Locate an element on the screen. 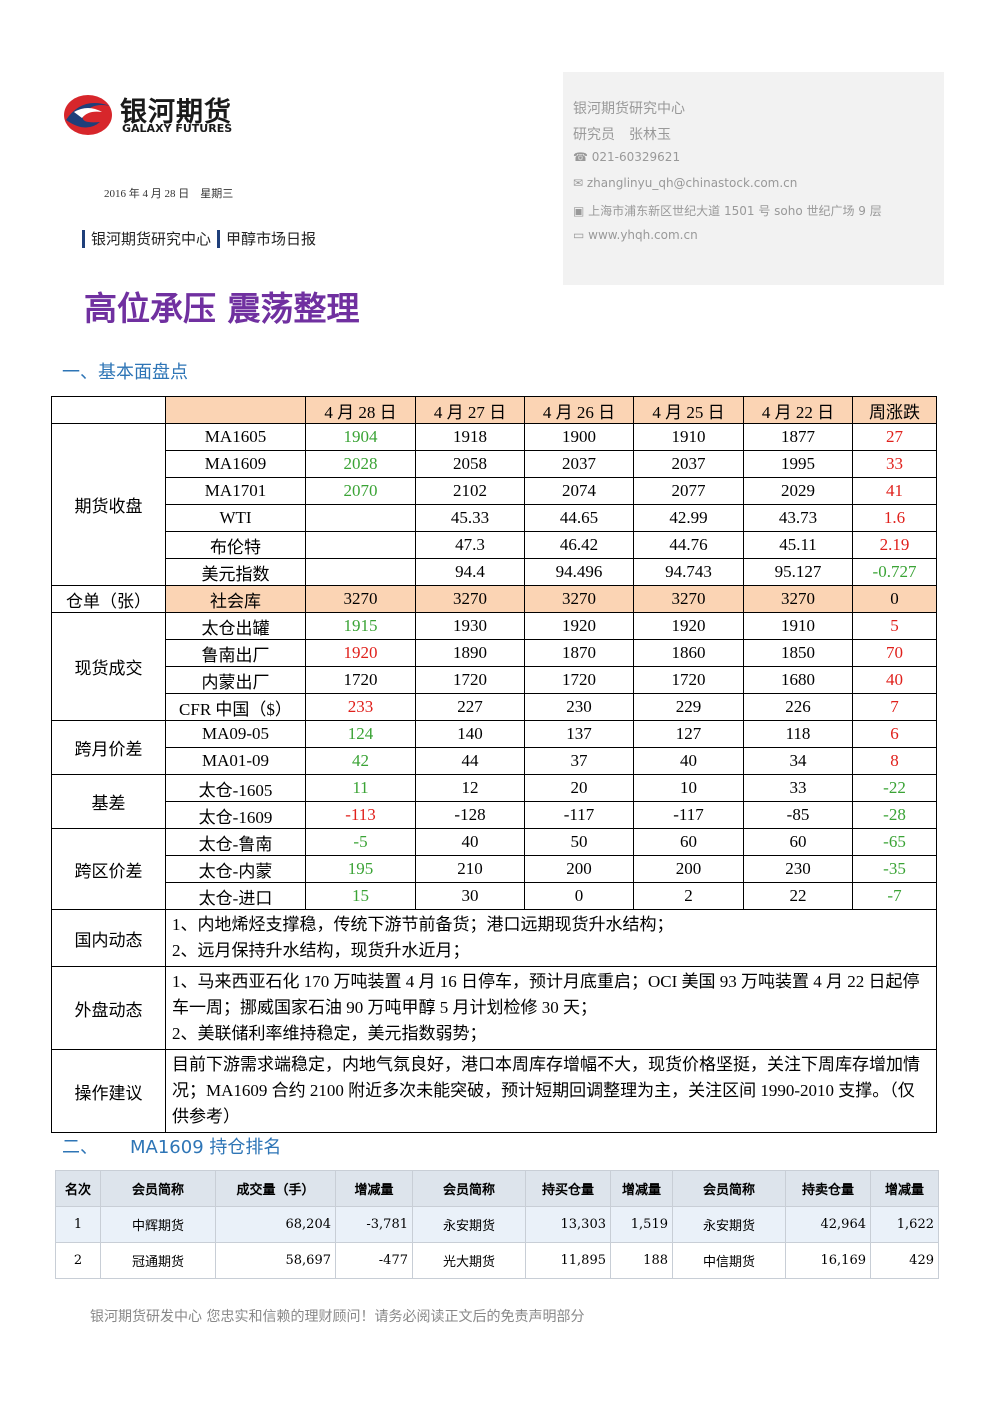  website: ▭ www.yhqh.com.cn is located at coordinates (635, 235).